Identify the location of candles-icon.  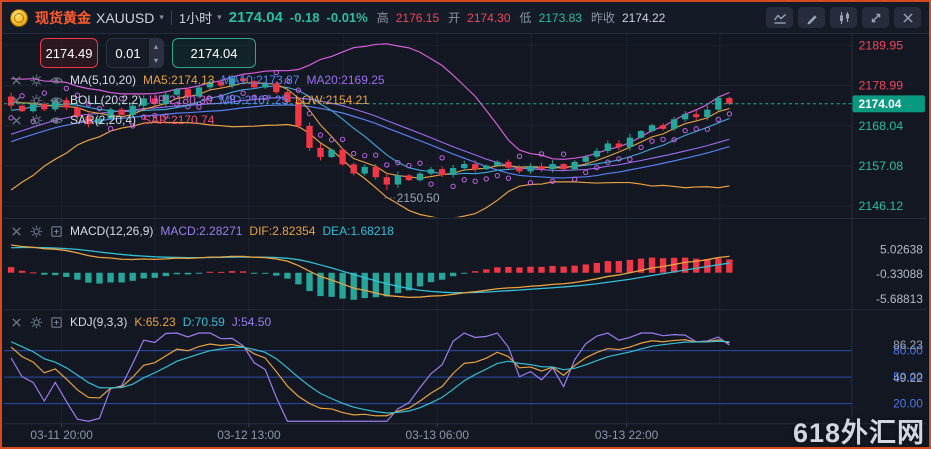
(844, 18).